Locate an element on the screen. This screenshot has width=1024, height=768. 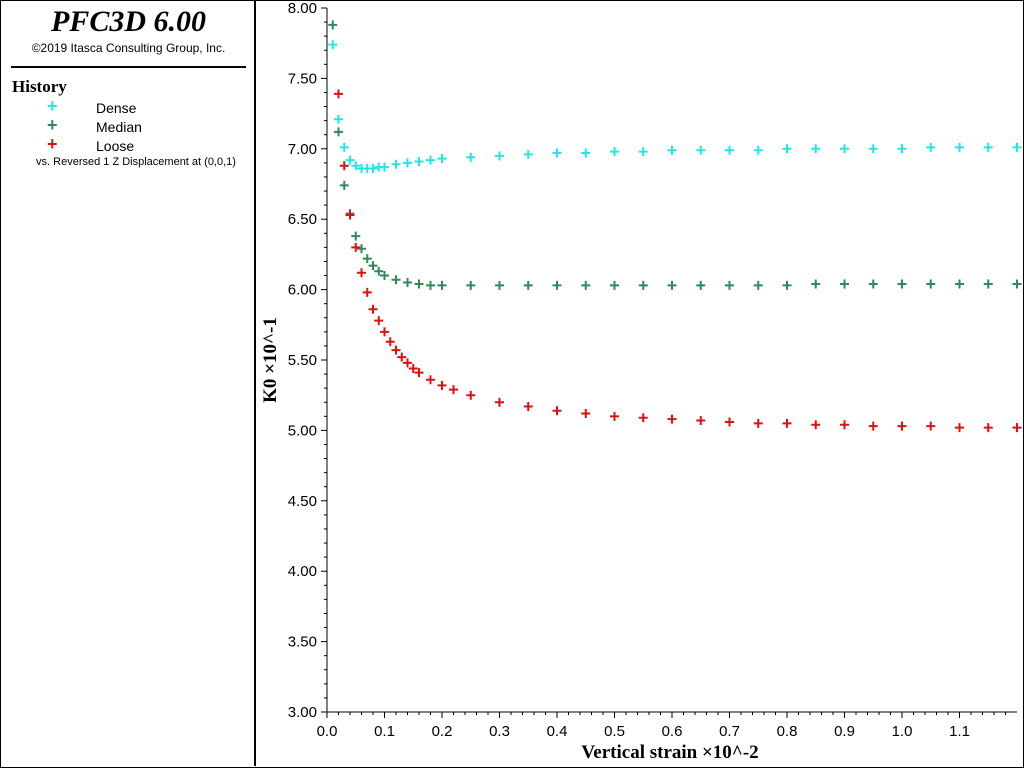
x-tick-label: 0.2 is located at coordinates (442, 731).